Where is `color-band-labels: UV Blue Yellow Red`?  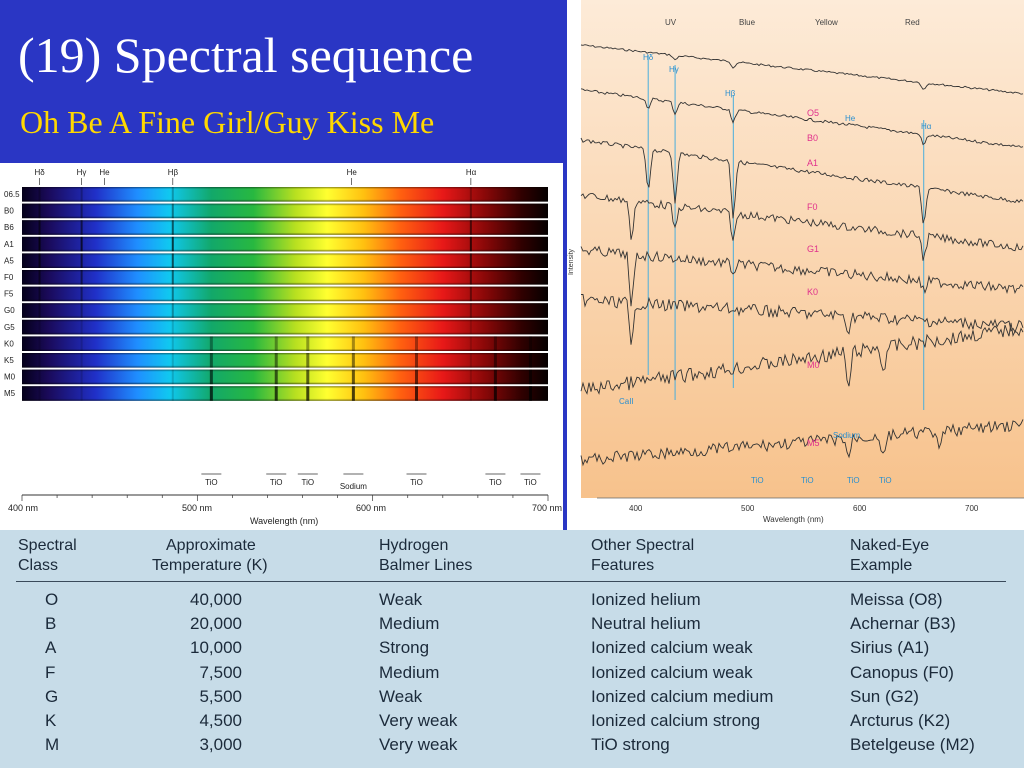
color-band-labels: UV Blue Yellow Red is located at coordinates (792, 22).